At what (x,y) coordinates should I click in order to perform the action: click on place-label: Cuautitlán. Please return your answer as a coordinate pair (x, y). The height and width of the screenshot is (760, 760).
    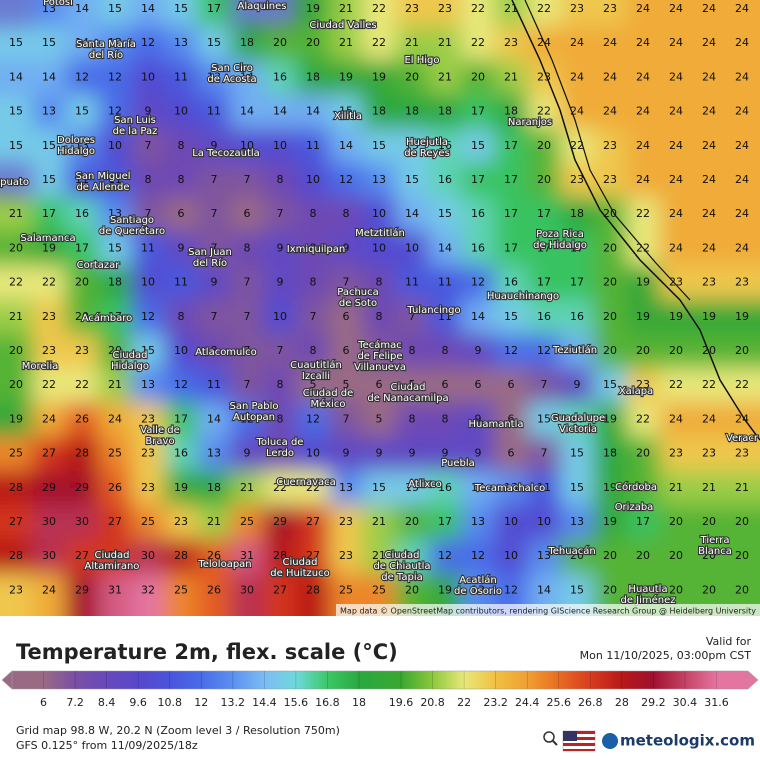
    Looking at the image, I should click on (316, 365).